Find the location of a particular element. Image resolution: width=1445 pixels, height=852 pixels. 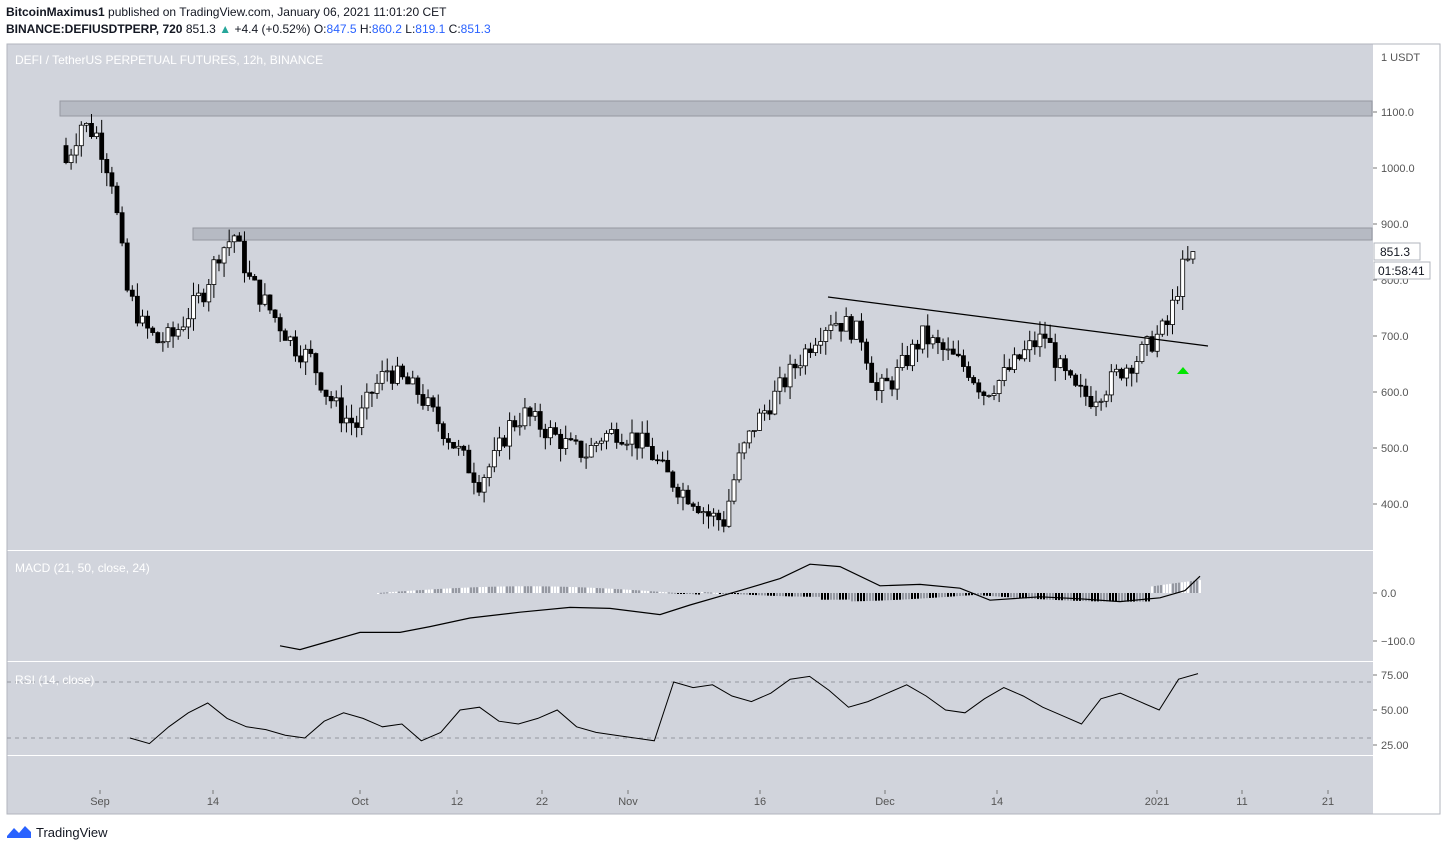

resistance-zone-upper is located at coordinates (716, 108).